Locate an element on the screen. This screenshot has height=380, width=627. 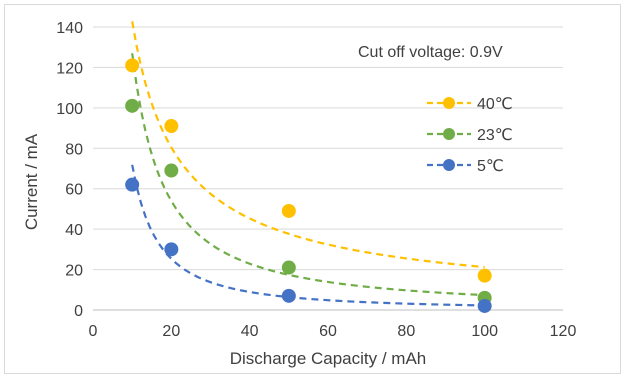
y-tick-0: 0 is located at coordinates (78, 311).